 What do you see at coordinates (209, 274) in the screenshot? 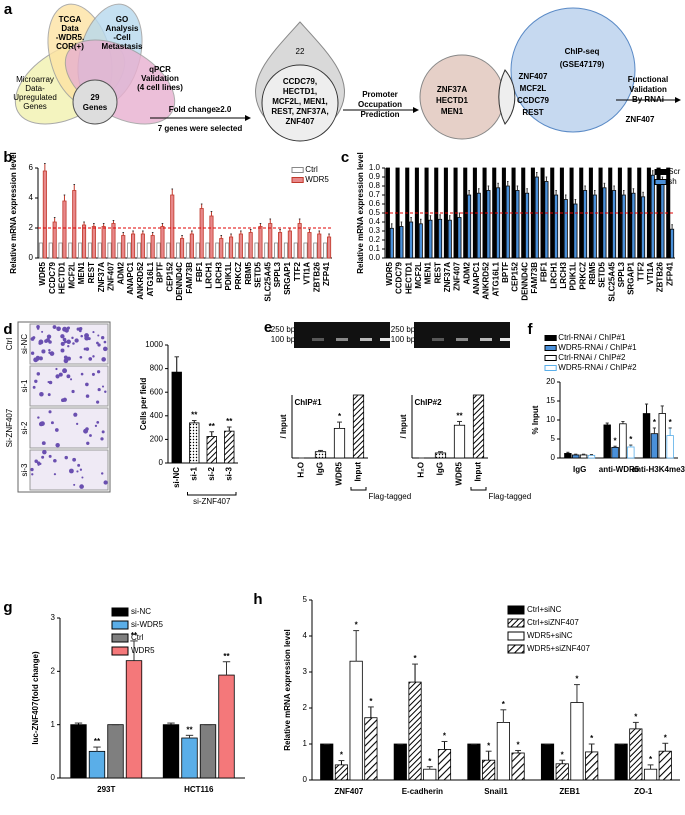
I see `x-tick-label: LRCH1` at bounding box center [209, 274].